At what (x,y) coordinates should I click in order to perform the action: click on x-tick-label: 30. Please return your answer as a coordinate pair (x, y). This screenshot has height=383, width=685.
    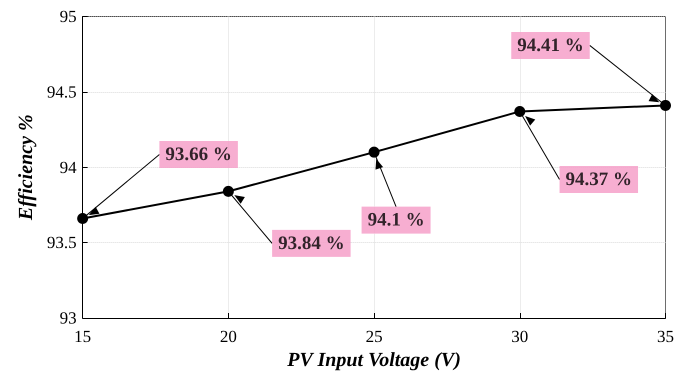
    Looking at the image, I should click on (519, 336).